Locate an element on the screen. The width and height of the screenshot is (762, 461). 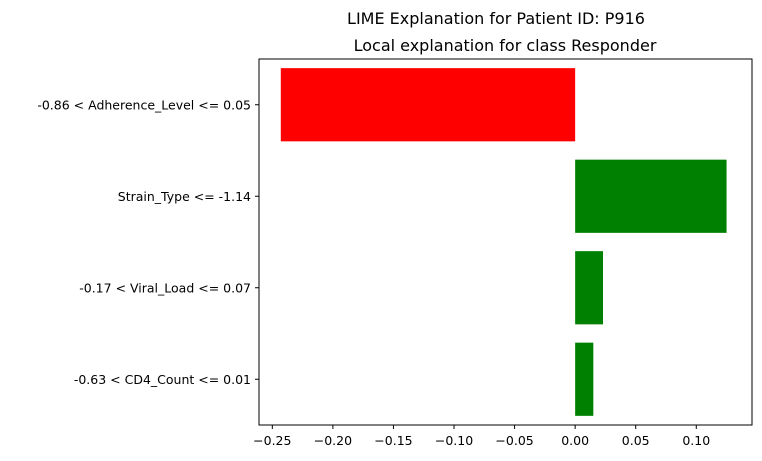
x-axis: −0.25 −0.20 −0.15 −0.10 −0.05 0.00 0.05 0.10 is located at coordinates (481, 436).